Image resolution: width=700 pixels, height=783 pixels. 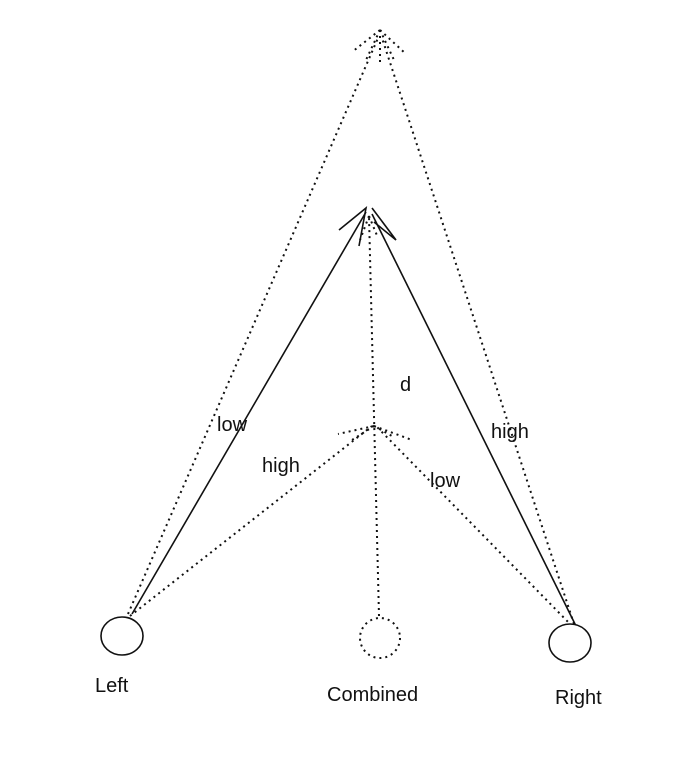 What do you see at coordinates (578, 698) in the screenshot?
I see `right-node-label: Right` at bounding box center [578, 698].